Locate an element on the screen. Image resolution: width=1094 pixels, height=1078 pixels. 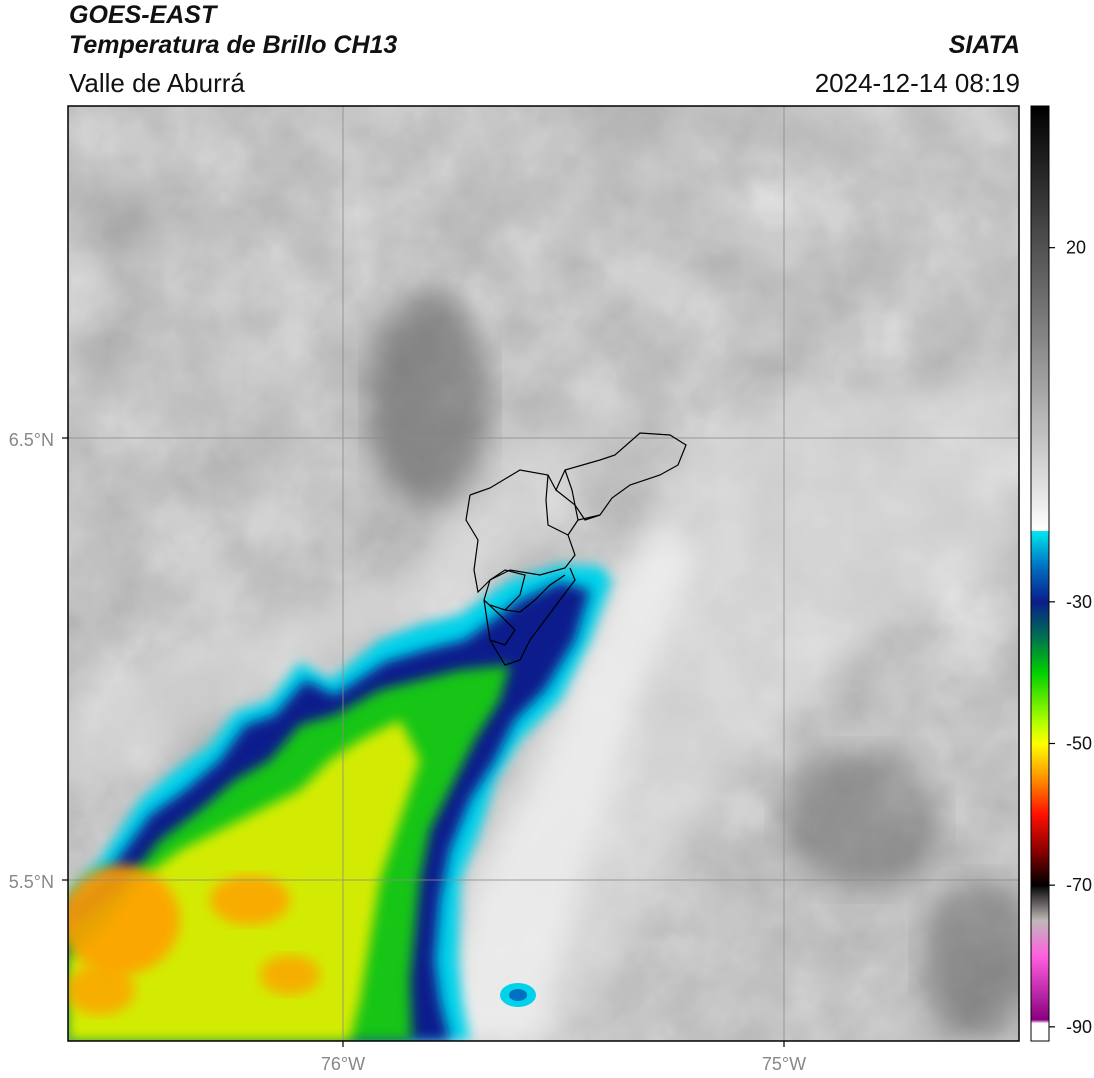
municipal-boundaries is located at coordinates (576, 549).